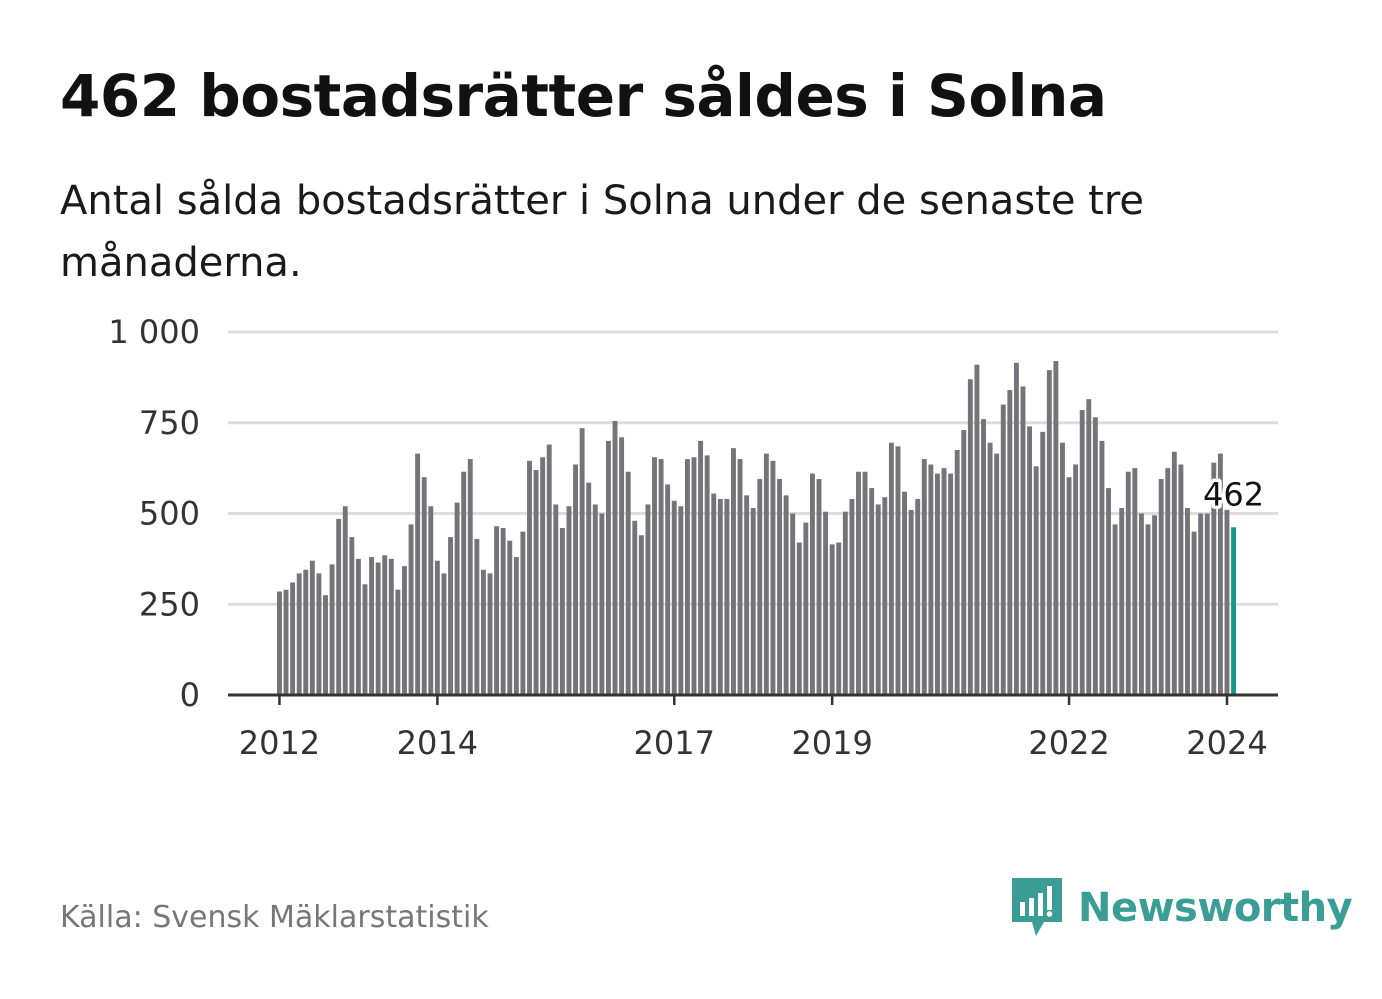 Image resolution: width=1382 pixels, height=999 pixels. What do you see at coordinates (753, 728) in the screenshot?
I see `x-axis-ticks: 2012 2014 2017 2019 2022 2024` at bounding box center [753, 728].